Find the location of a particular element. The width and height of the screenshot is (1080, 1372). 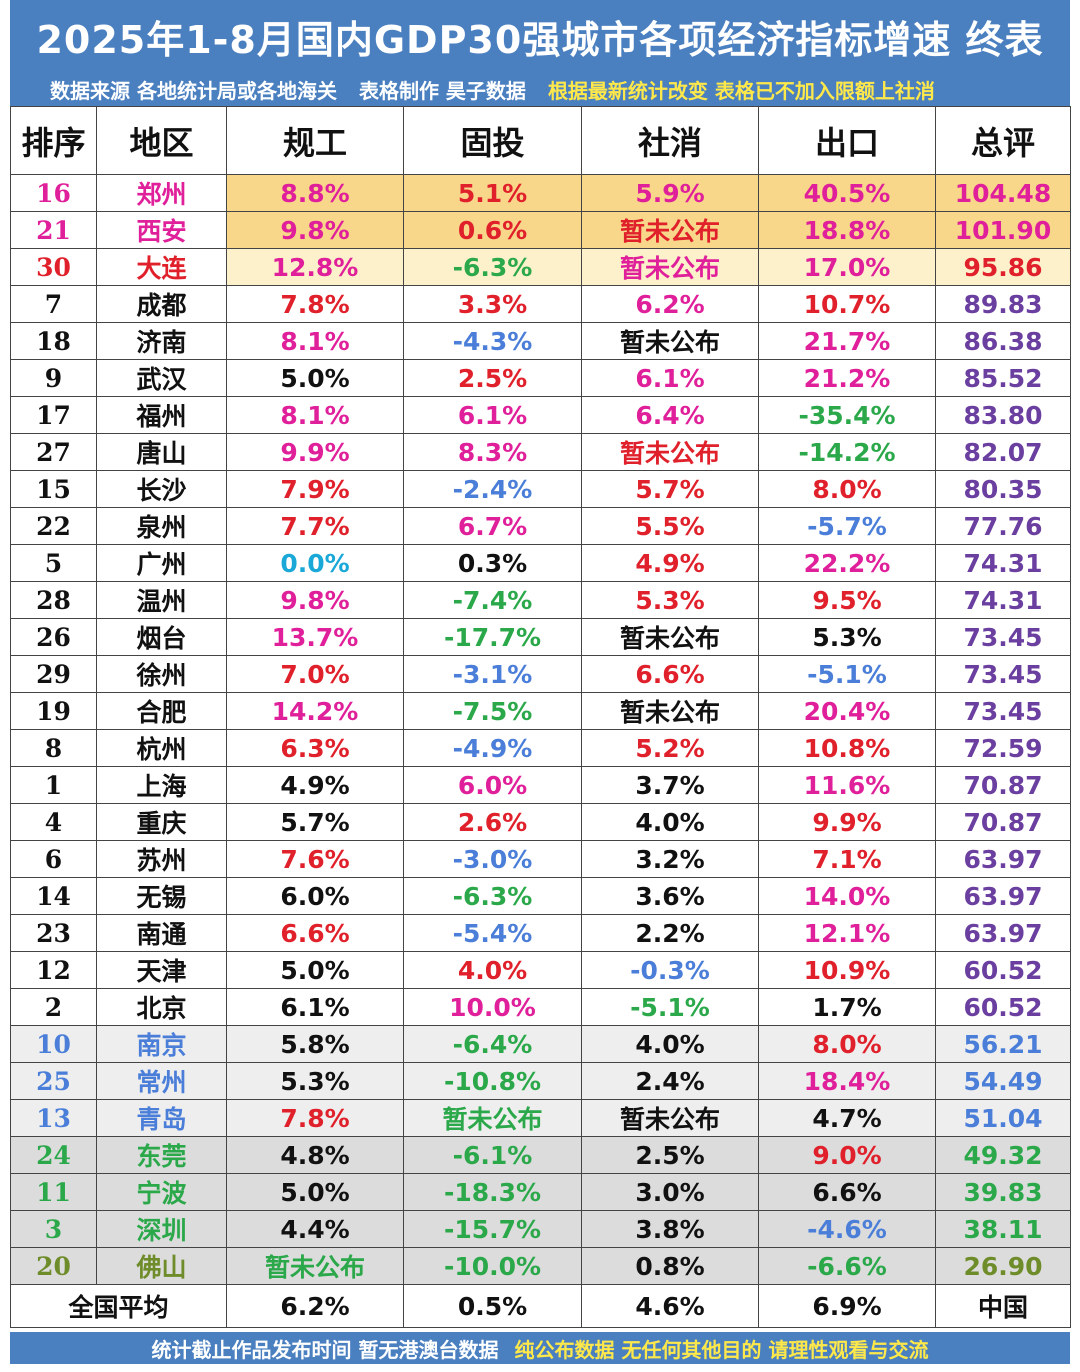

average-investment: 0.5% is located at coordinates (492, 1306).